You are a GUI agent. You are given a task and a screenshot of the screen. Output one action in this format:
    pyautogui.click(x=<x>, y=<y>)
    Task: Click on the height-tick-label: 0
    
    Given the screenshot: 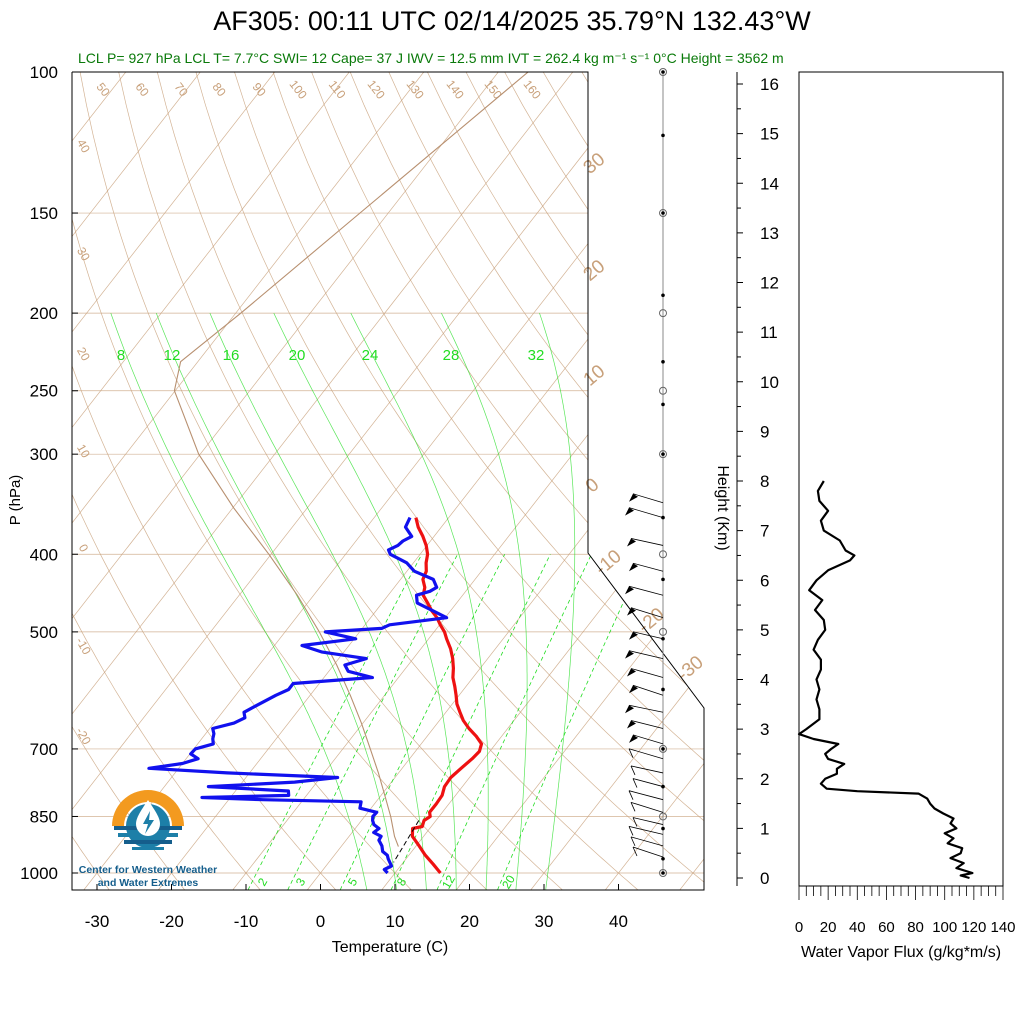 What is the action you would take?
    pyautogui.click(x=764, y=878)
    